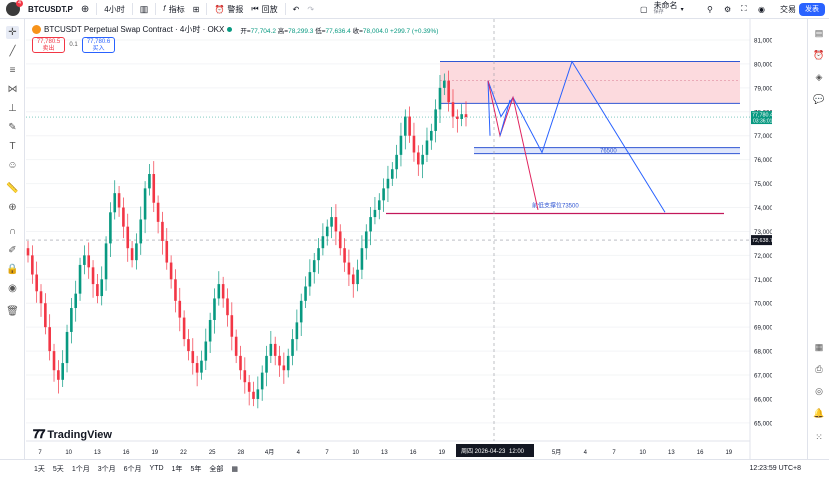 The height and width of the screenshot is (478, 829). What do you see at coordinates (12, 231) in the screenshot?
I see `magnet-icon: ∩` at bounding box center [12, 231].